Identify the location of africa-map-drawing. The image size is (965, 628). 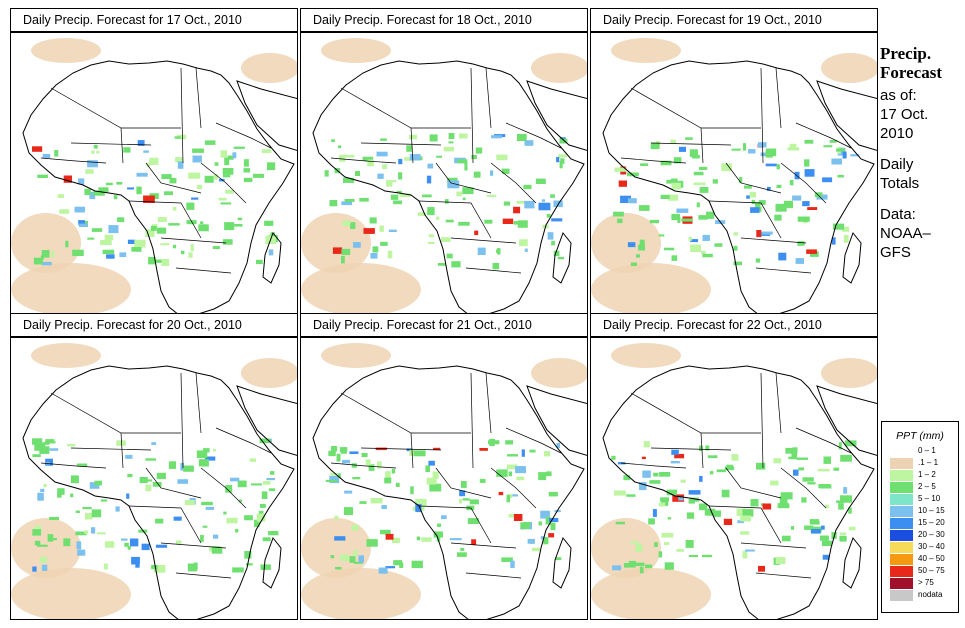
(444, 176).